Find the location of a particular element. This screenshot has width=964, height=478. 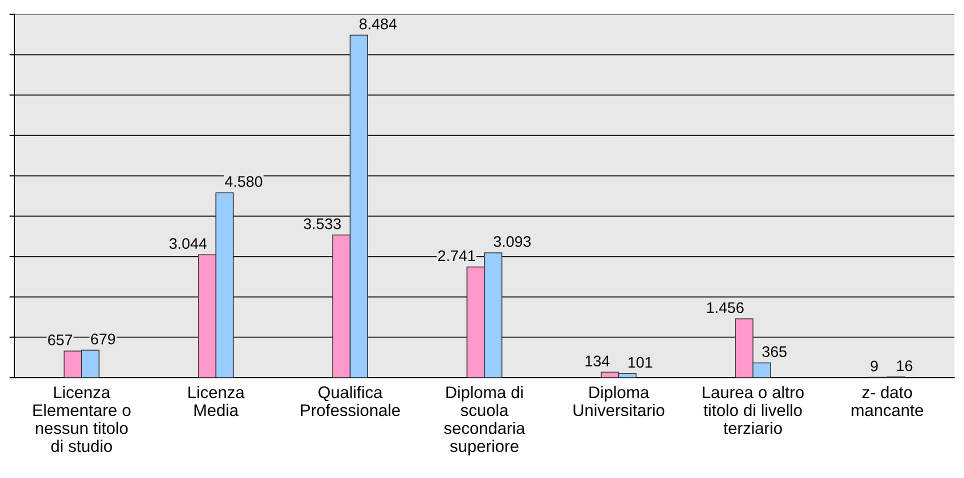

data-label: 679 is located at coordinates (103, 339).